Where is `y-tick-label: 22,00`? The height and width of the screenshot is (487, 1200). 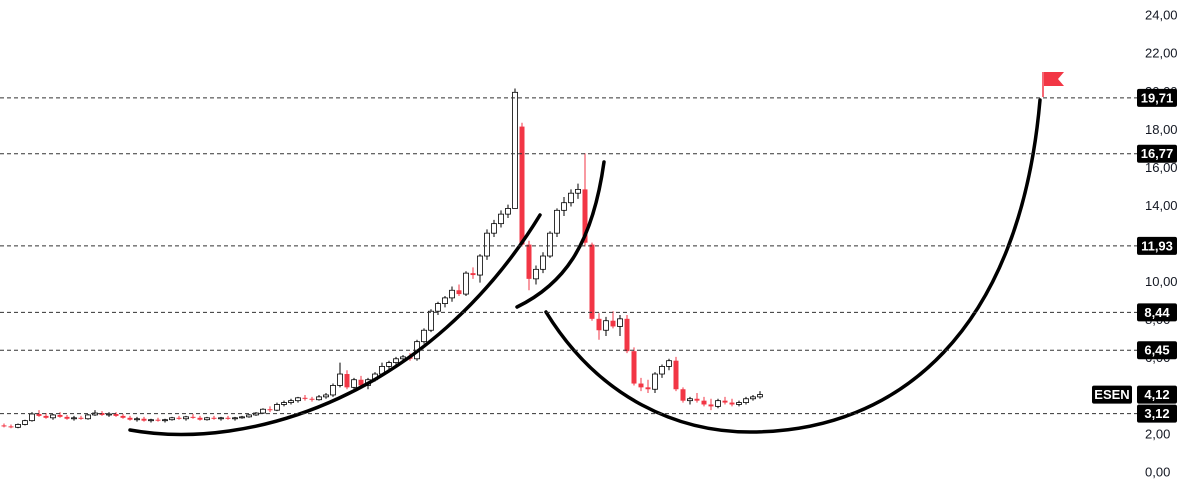
y-tick-label: 22,00 is located at coordinates (1161, 53).